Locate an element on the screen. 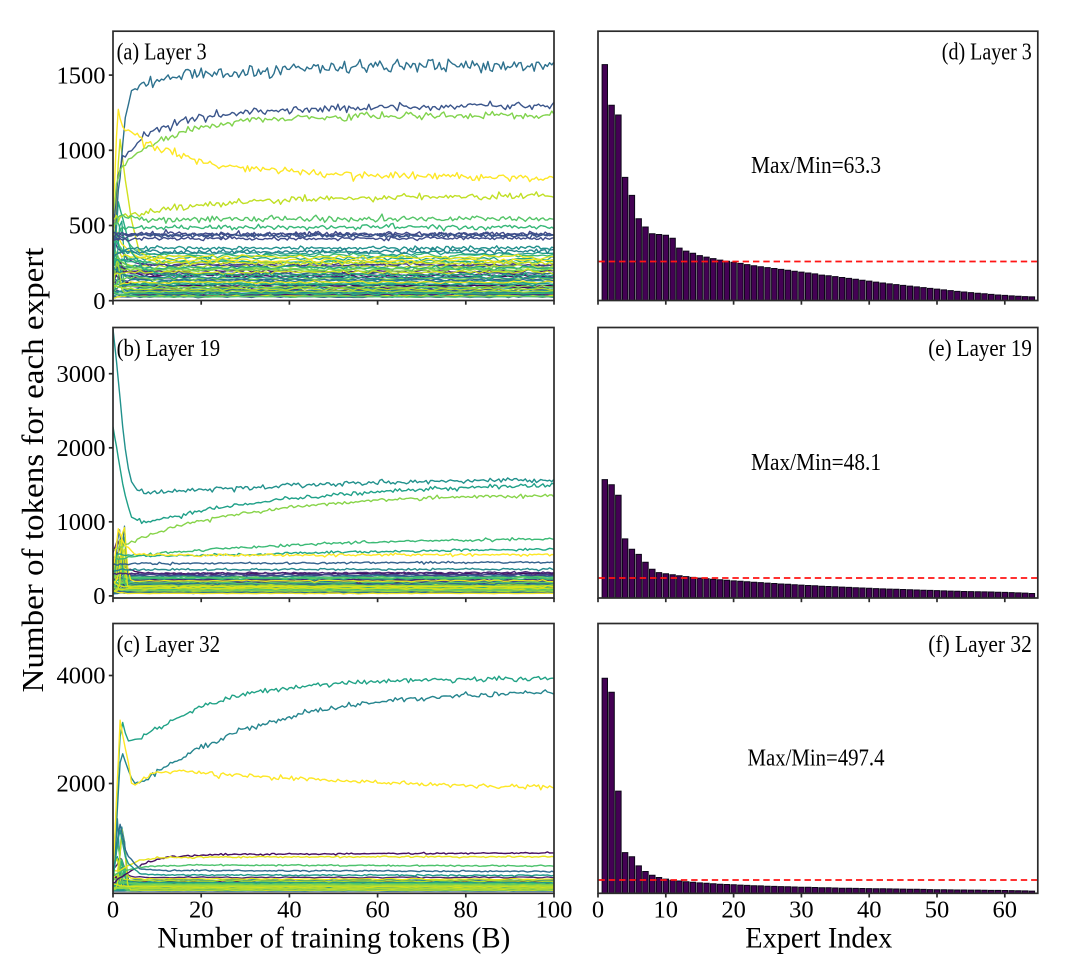  svg-text: (a) Layer 3 is located at coordinates (162, 53).